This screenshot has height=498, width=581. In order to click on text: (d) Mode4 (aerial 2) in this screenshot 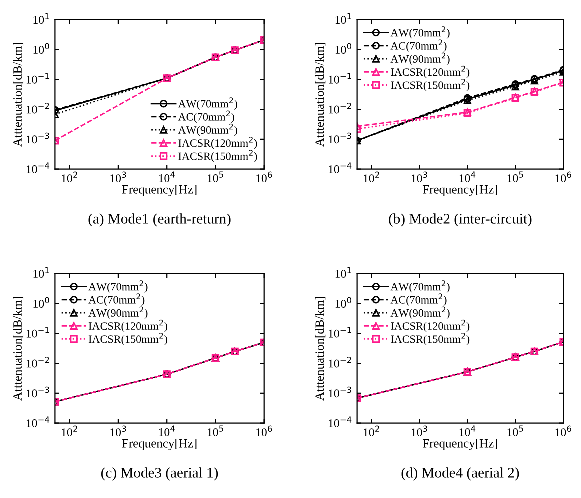, I will do `click(461, 474)`.